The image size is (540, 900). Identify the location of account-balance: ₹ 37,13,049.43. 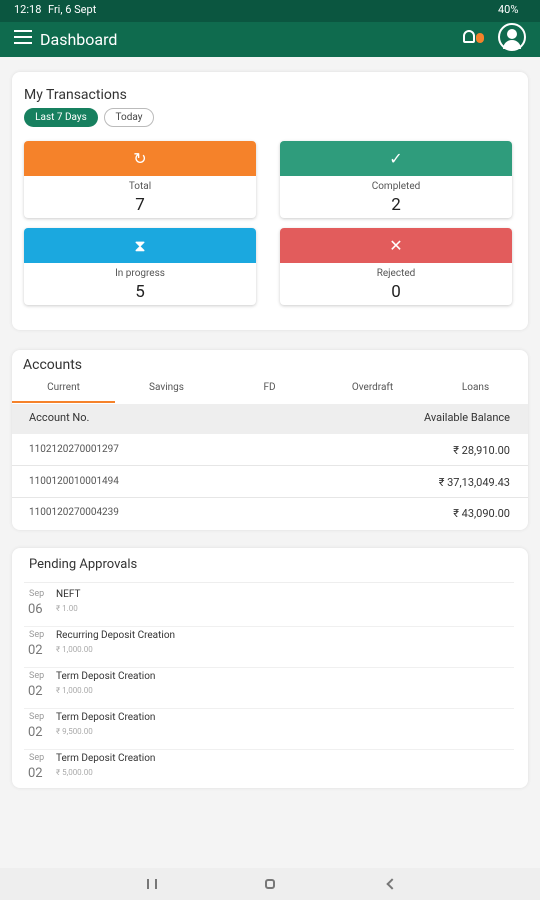
(474, 482).